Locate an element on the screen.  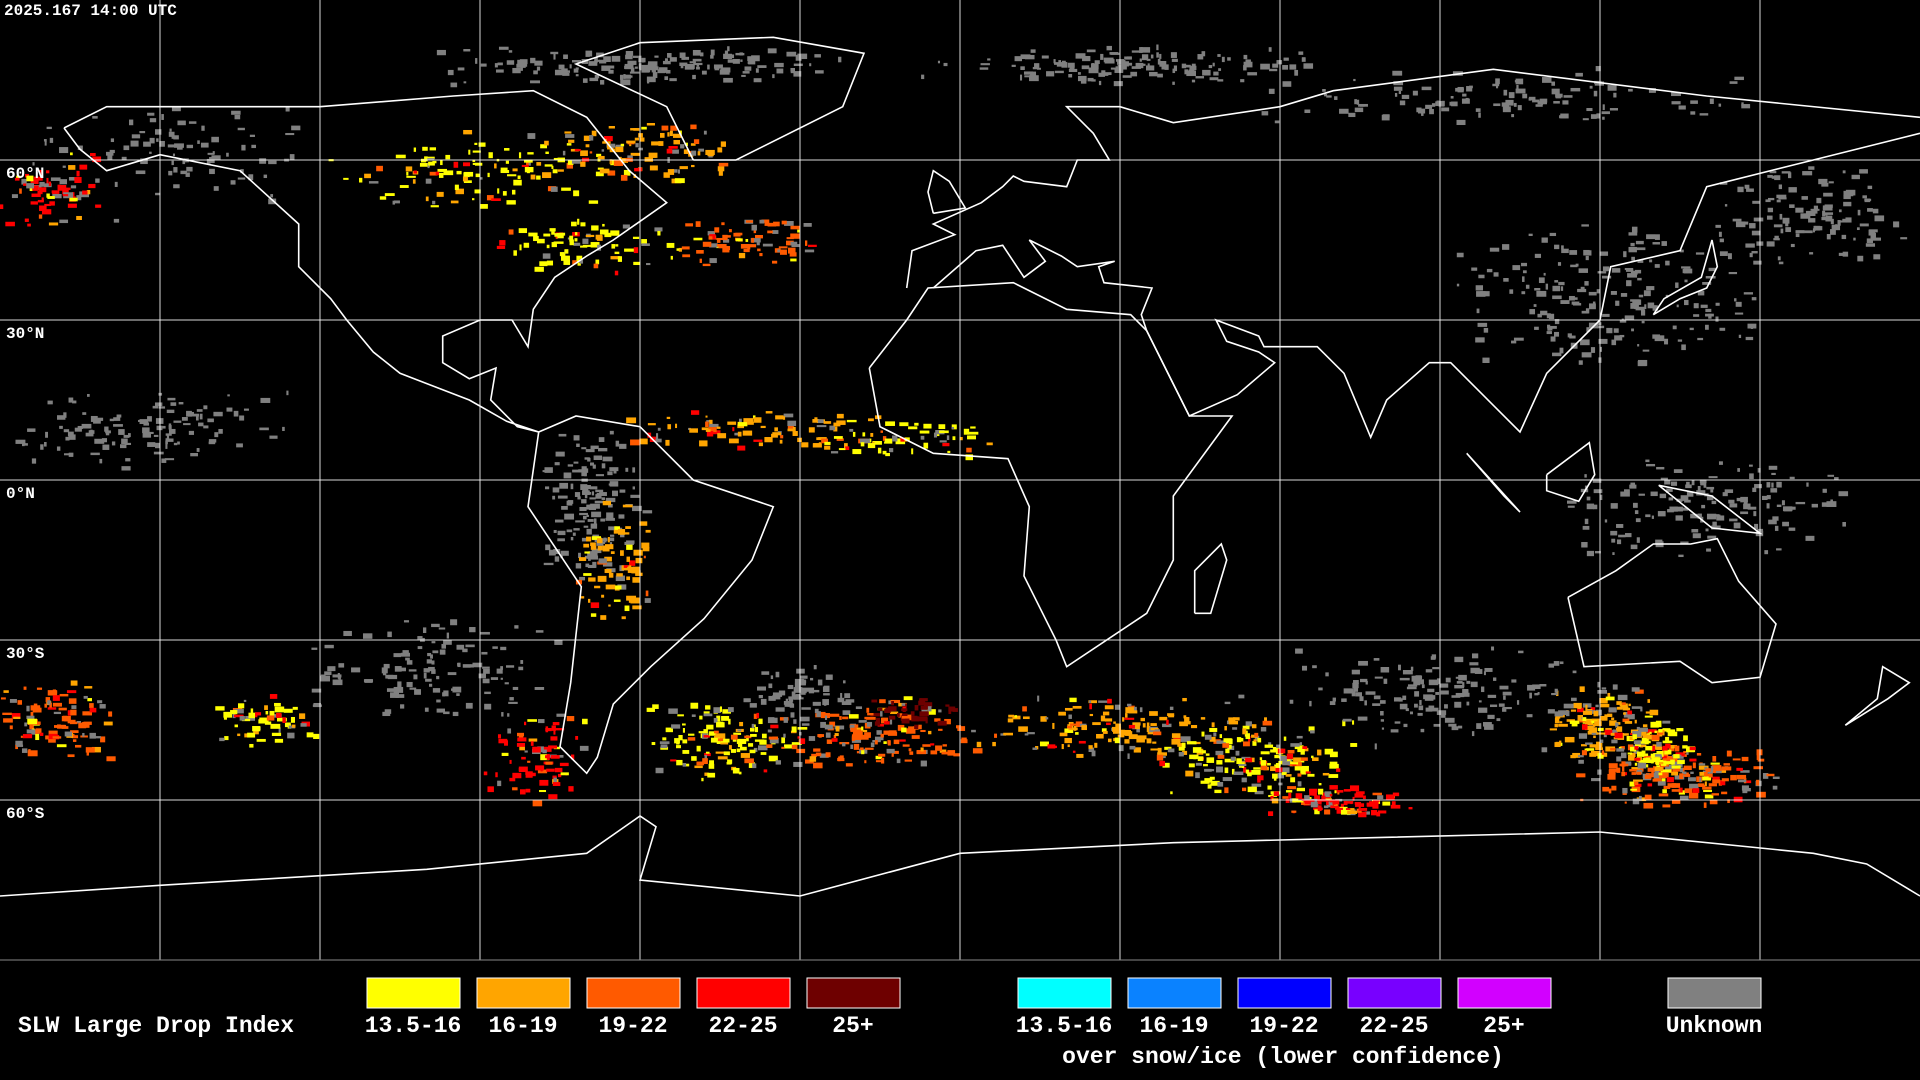
latitude-label: 0°N is located at coordinates (20, 494).